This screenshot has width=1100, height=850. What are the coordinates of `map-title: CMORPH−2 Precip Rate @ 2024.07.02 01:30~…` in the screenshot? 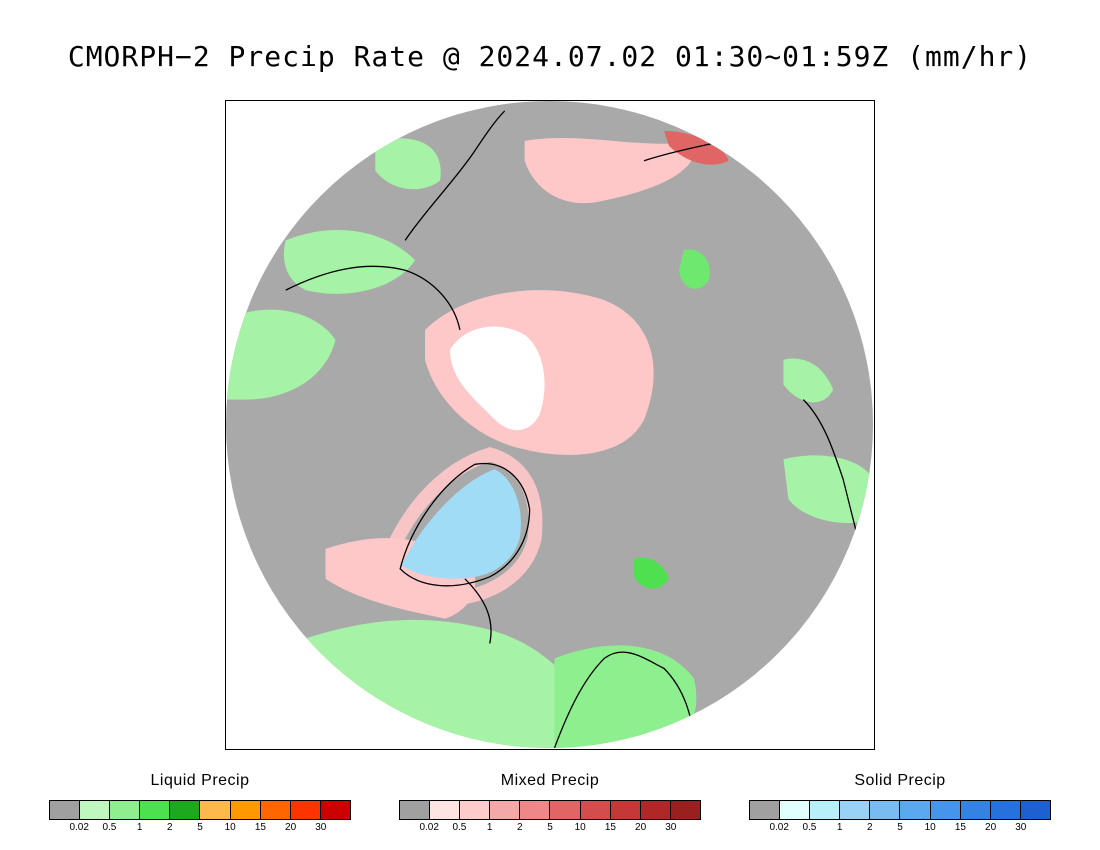 It's located at (550, 56).